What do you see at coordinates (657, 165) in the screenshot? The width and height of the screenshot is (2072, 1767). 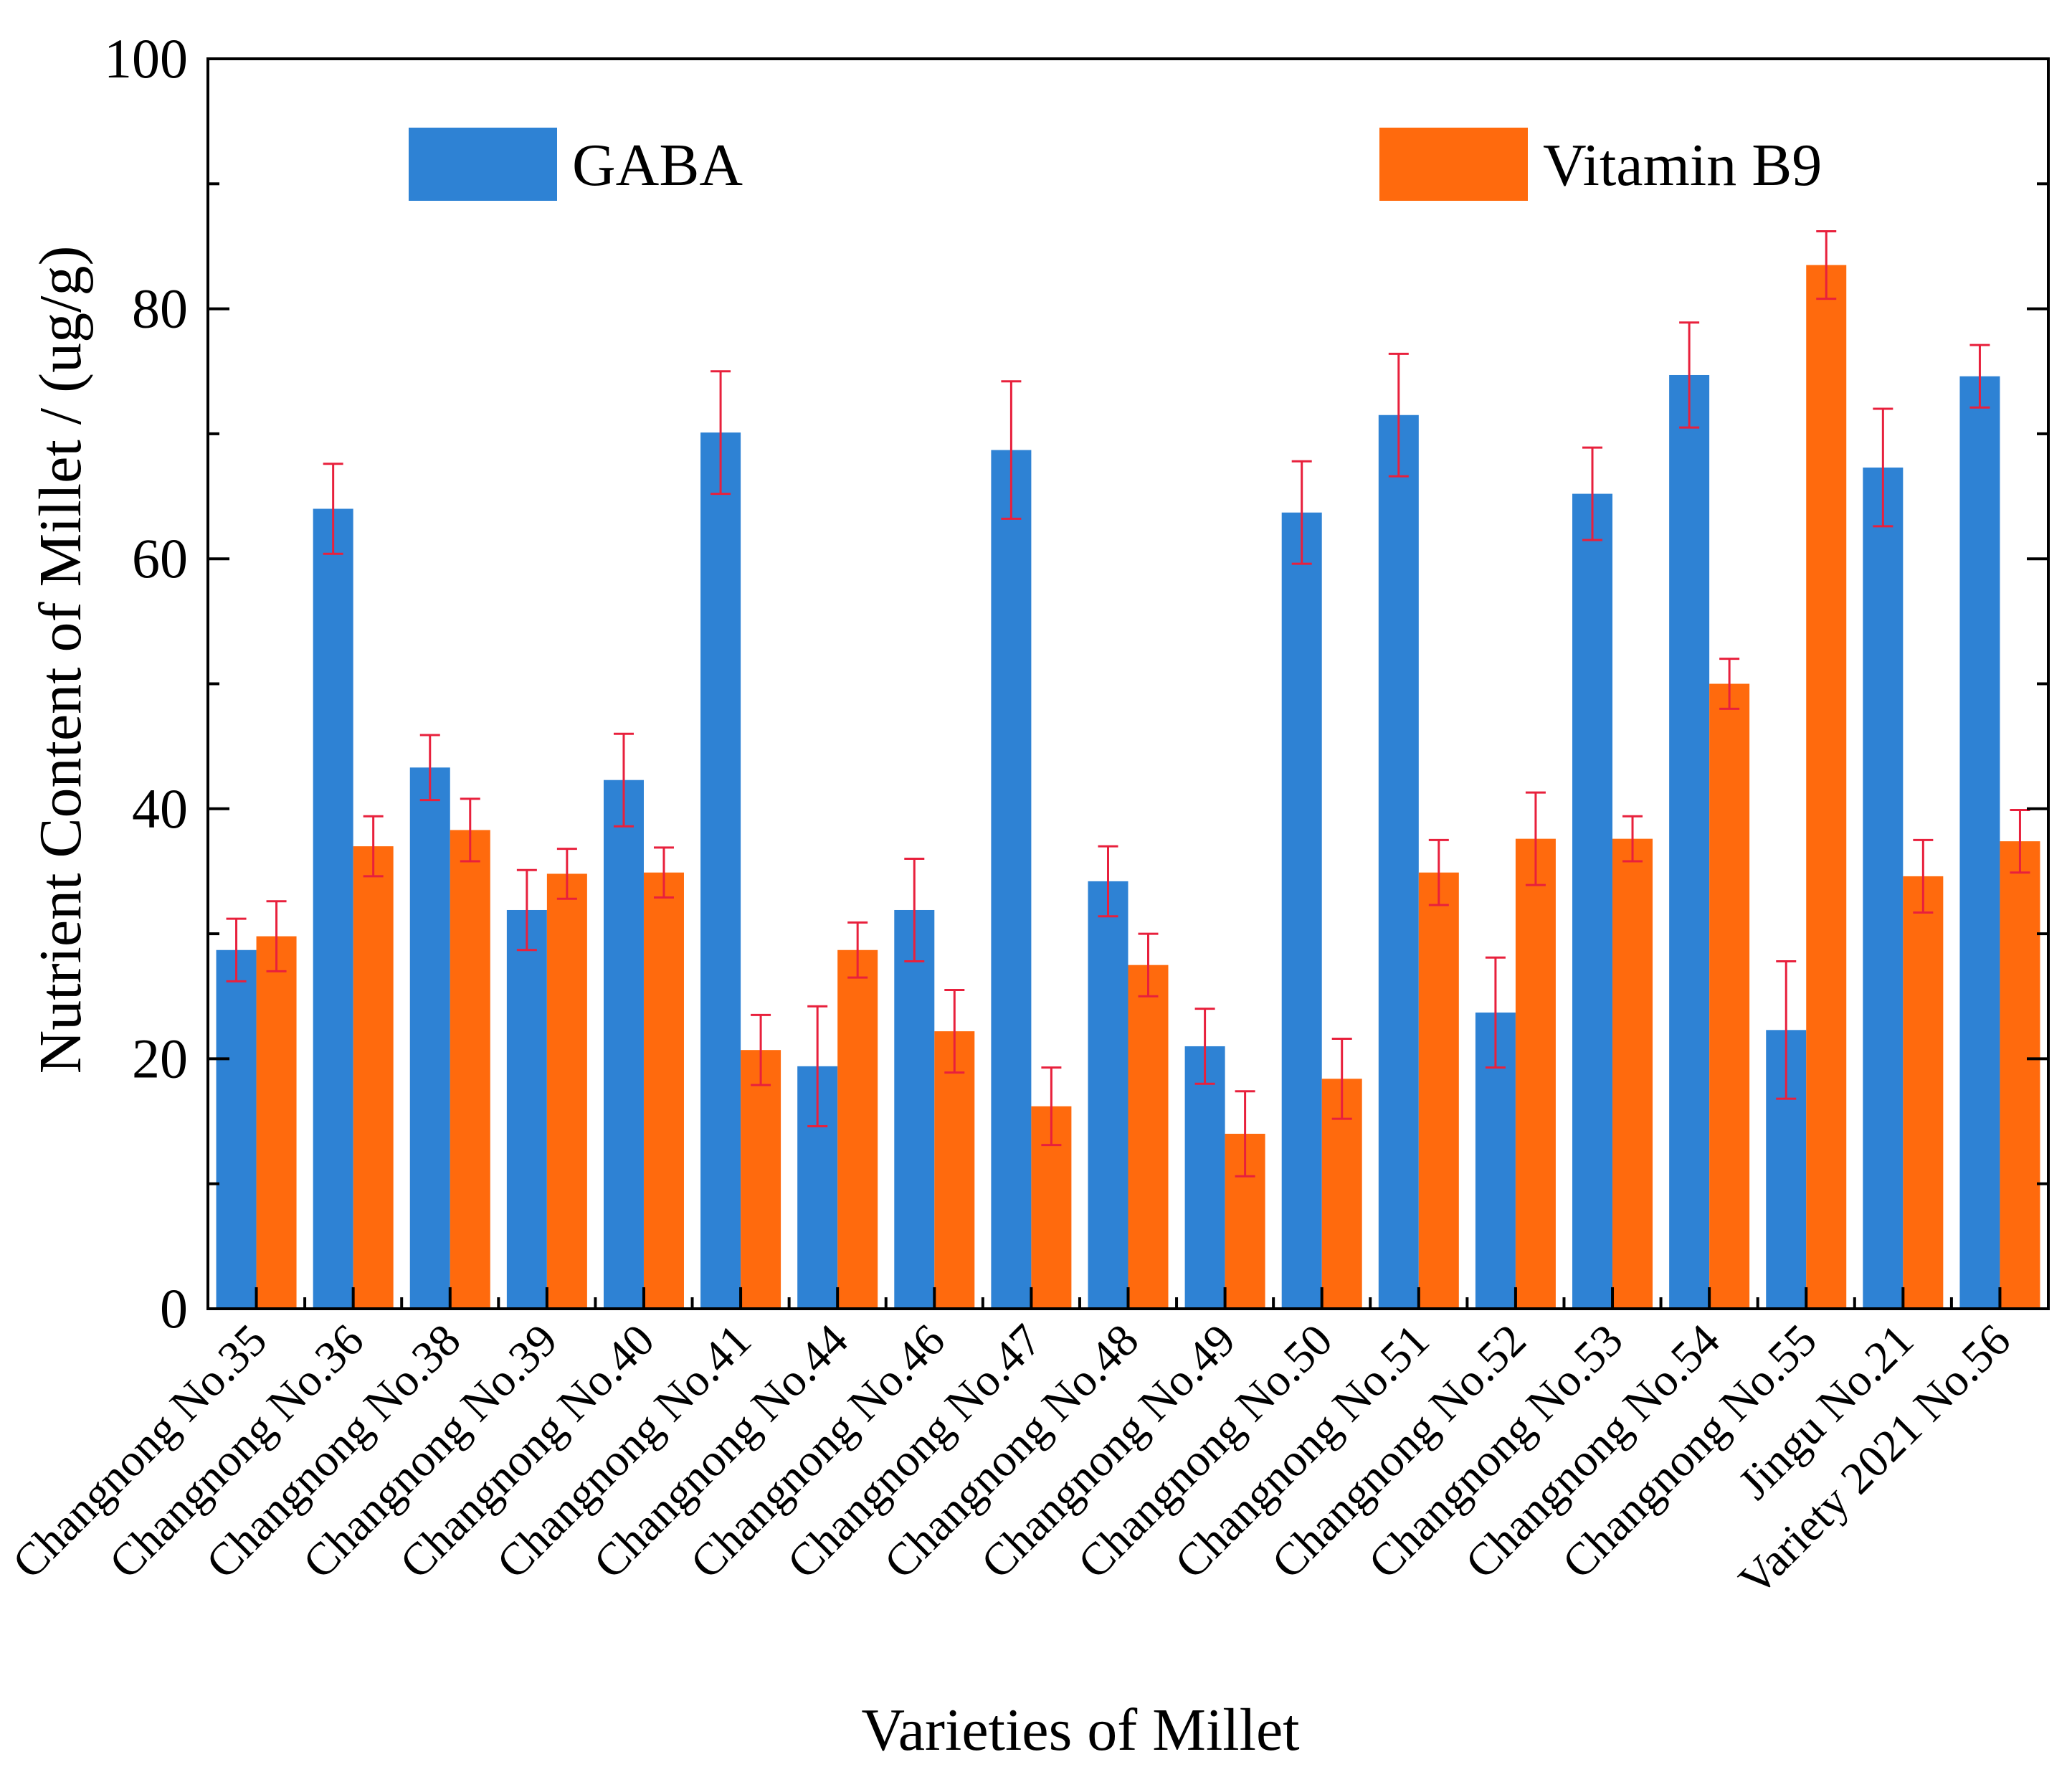 I see `legend-label-gaba: GABA` at bounding box center [657, 165].